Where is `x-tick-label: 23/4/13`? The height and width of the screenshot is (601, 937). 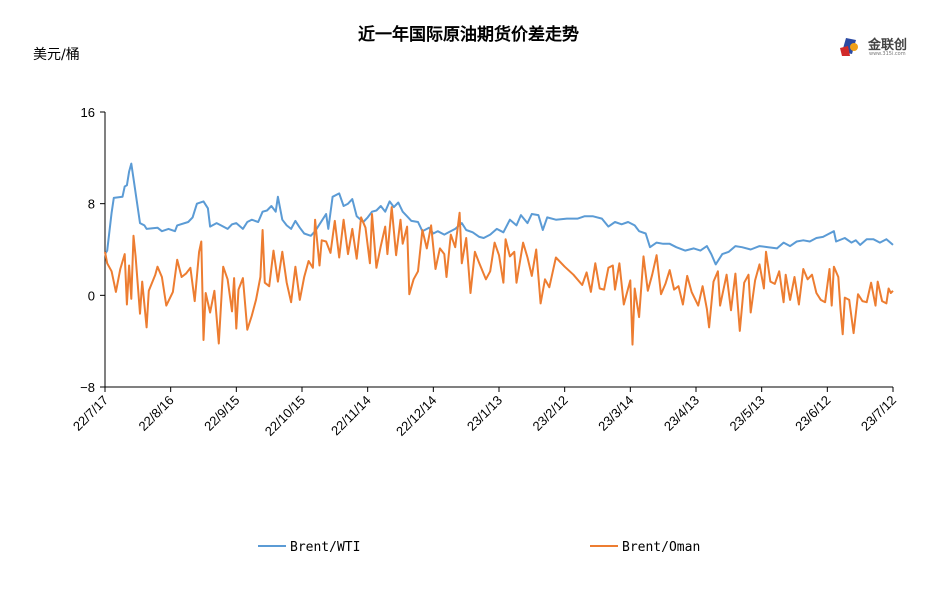
x-tick-label: 23/4/13 is located at coordinates (681, 413).